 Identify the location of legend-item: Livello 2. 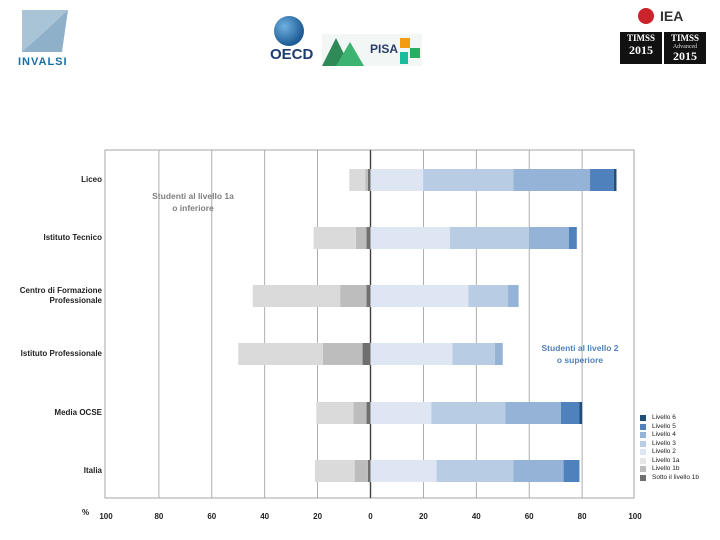
(669, 452).